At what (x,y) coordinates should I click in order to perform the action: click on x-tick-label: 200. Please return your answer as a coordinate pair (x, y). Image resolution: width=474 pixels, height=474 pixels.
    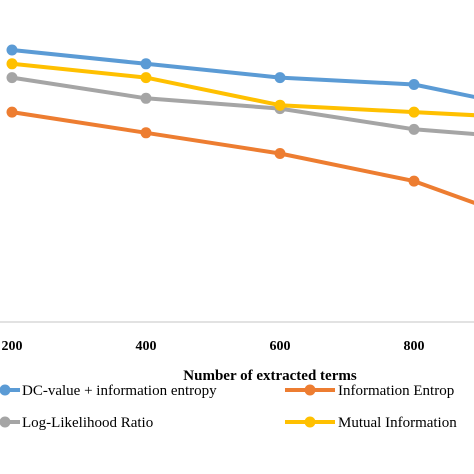
    Looking at the image, I should click on (12, 346).